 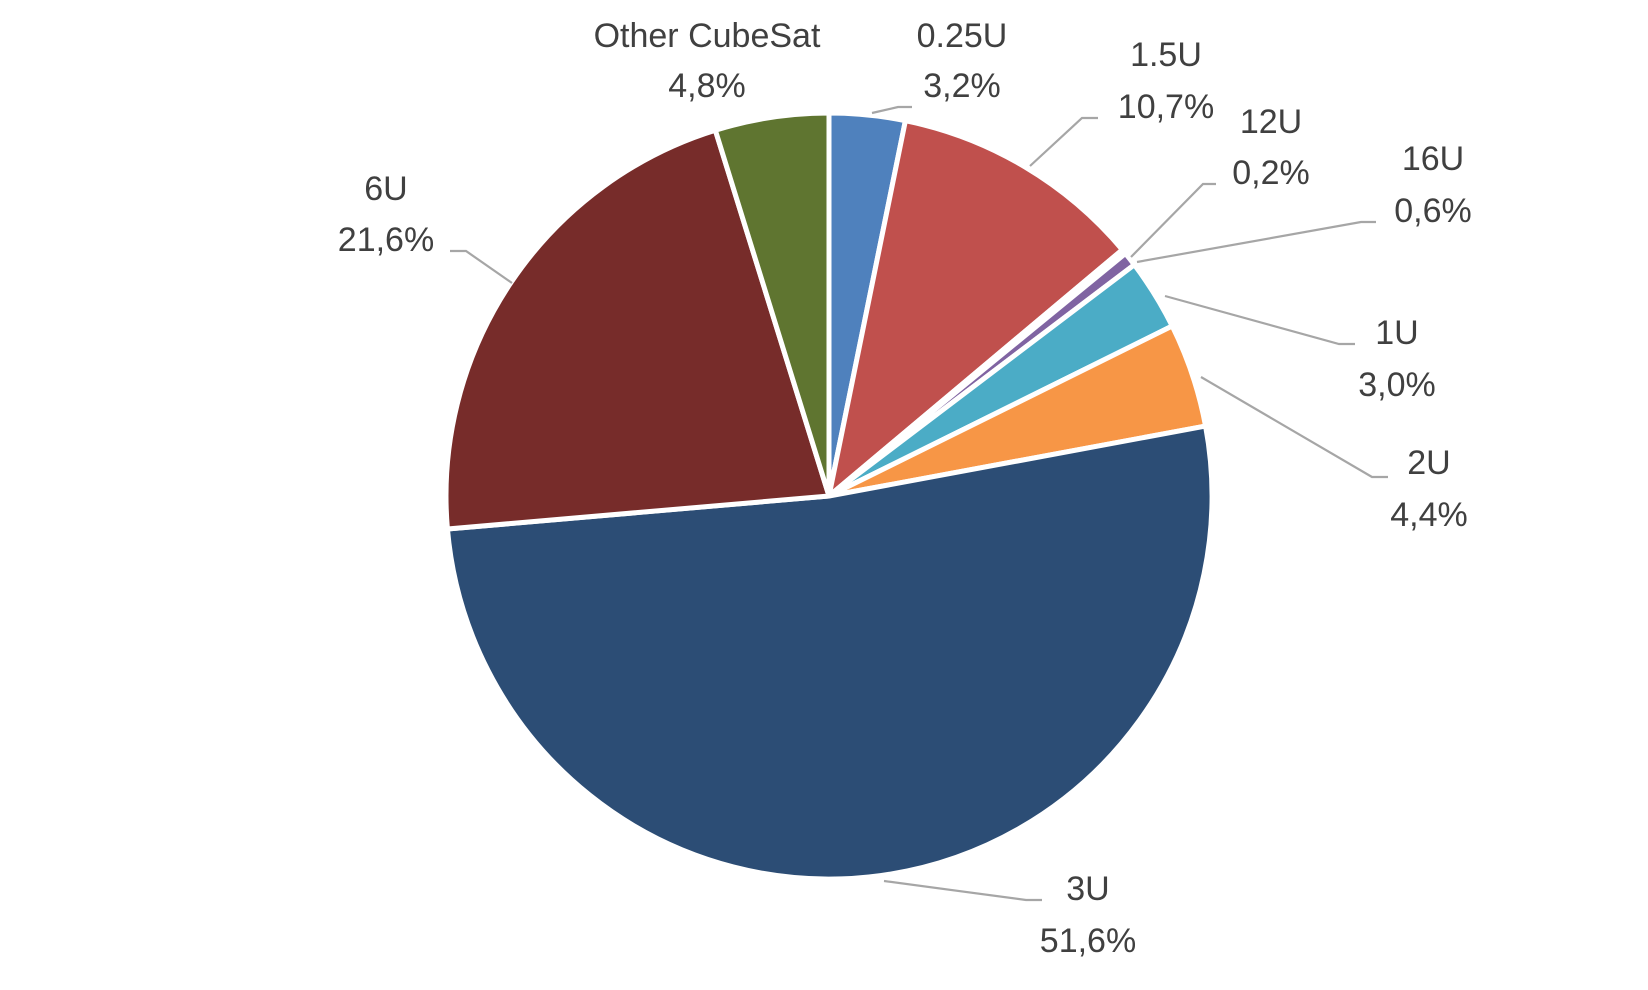 What do you see at coordinates (1173, 220) in the screenshot?
I see `leader-line-12u` at bounding box center [1173, 220].